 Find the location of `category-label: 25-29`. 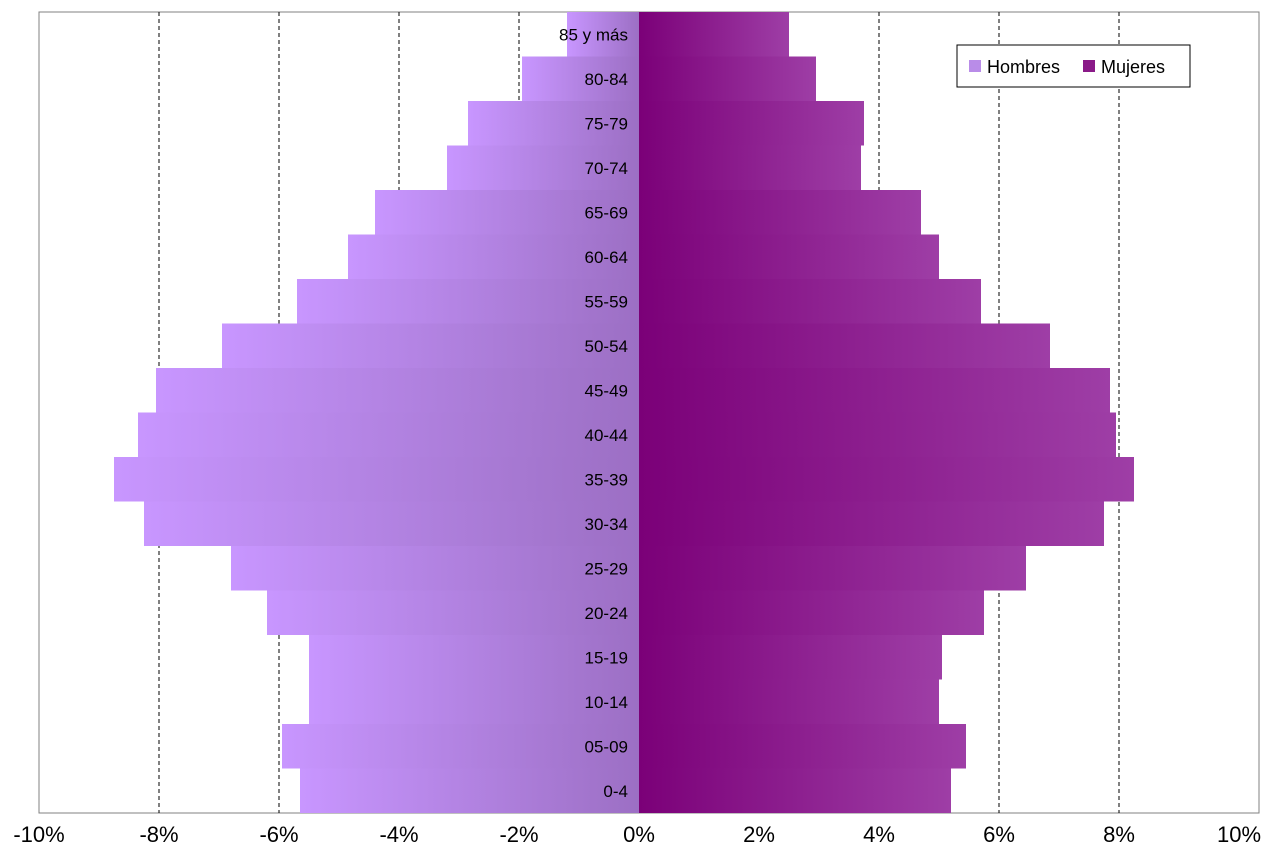

category-label: 25-29 is located at coordinates (606, 568).